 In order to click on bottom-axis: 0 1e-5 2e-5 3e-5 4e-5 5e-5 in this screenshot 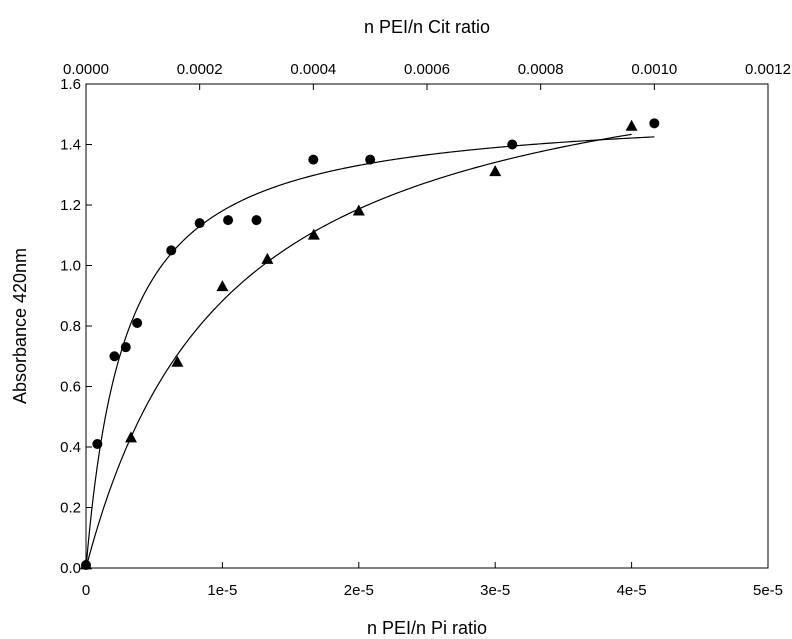, I will do `click(432, 580)`.